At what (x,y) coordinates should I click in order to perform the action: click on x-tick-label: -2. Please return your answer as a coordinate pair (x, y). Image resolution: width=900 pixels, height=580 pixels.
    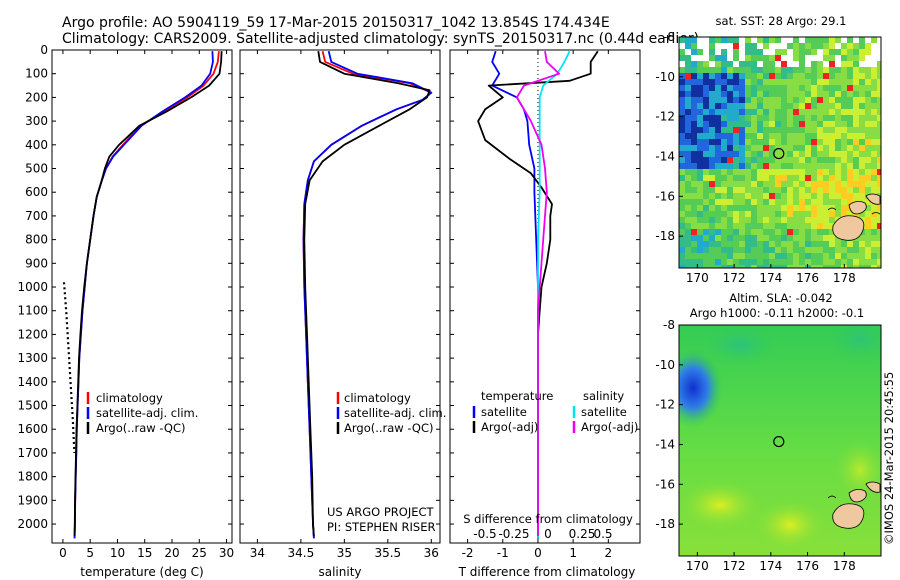
    Looking at the image, I should click on (468, 553).